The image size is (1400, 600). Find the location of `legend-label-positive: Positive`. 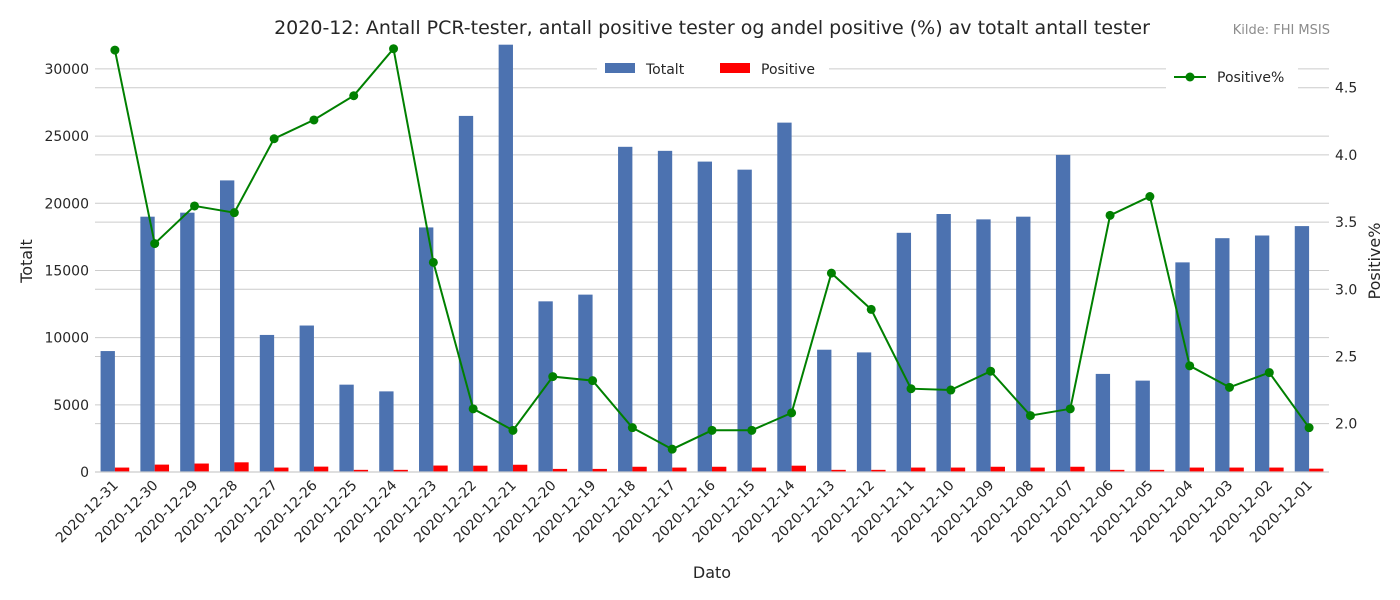

legend-label-positive: Positive is located at coordinates (788, 70).